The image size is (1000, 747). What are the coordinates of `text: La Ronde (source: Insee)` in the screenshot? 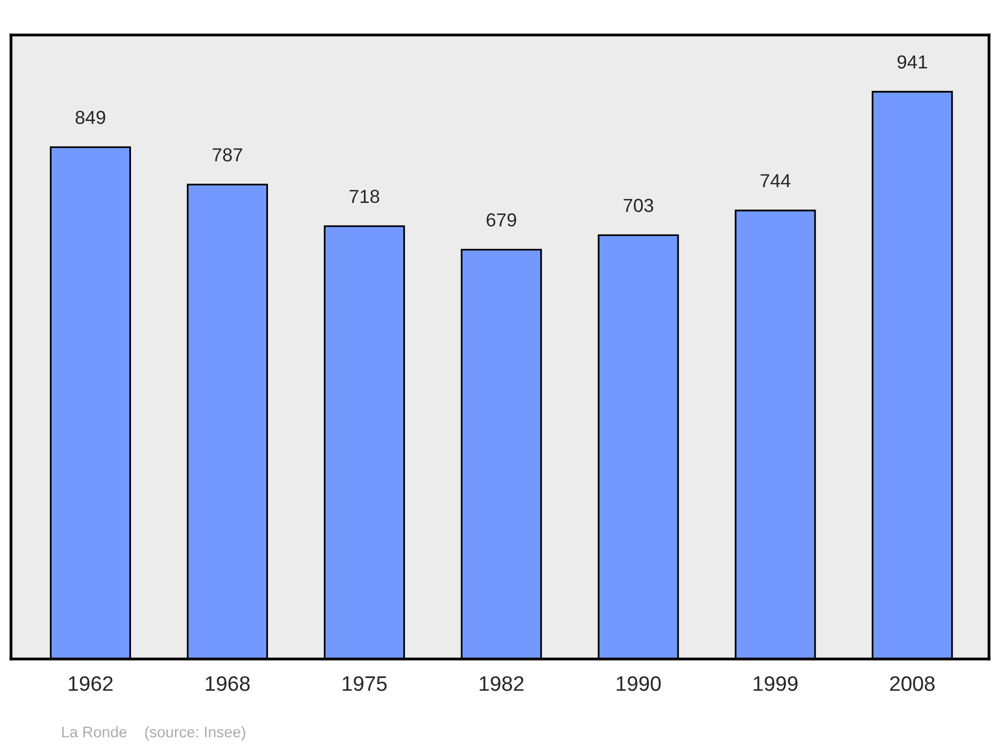 It's located at (154, 733).